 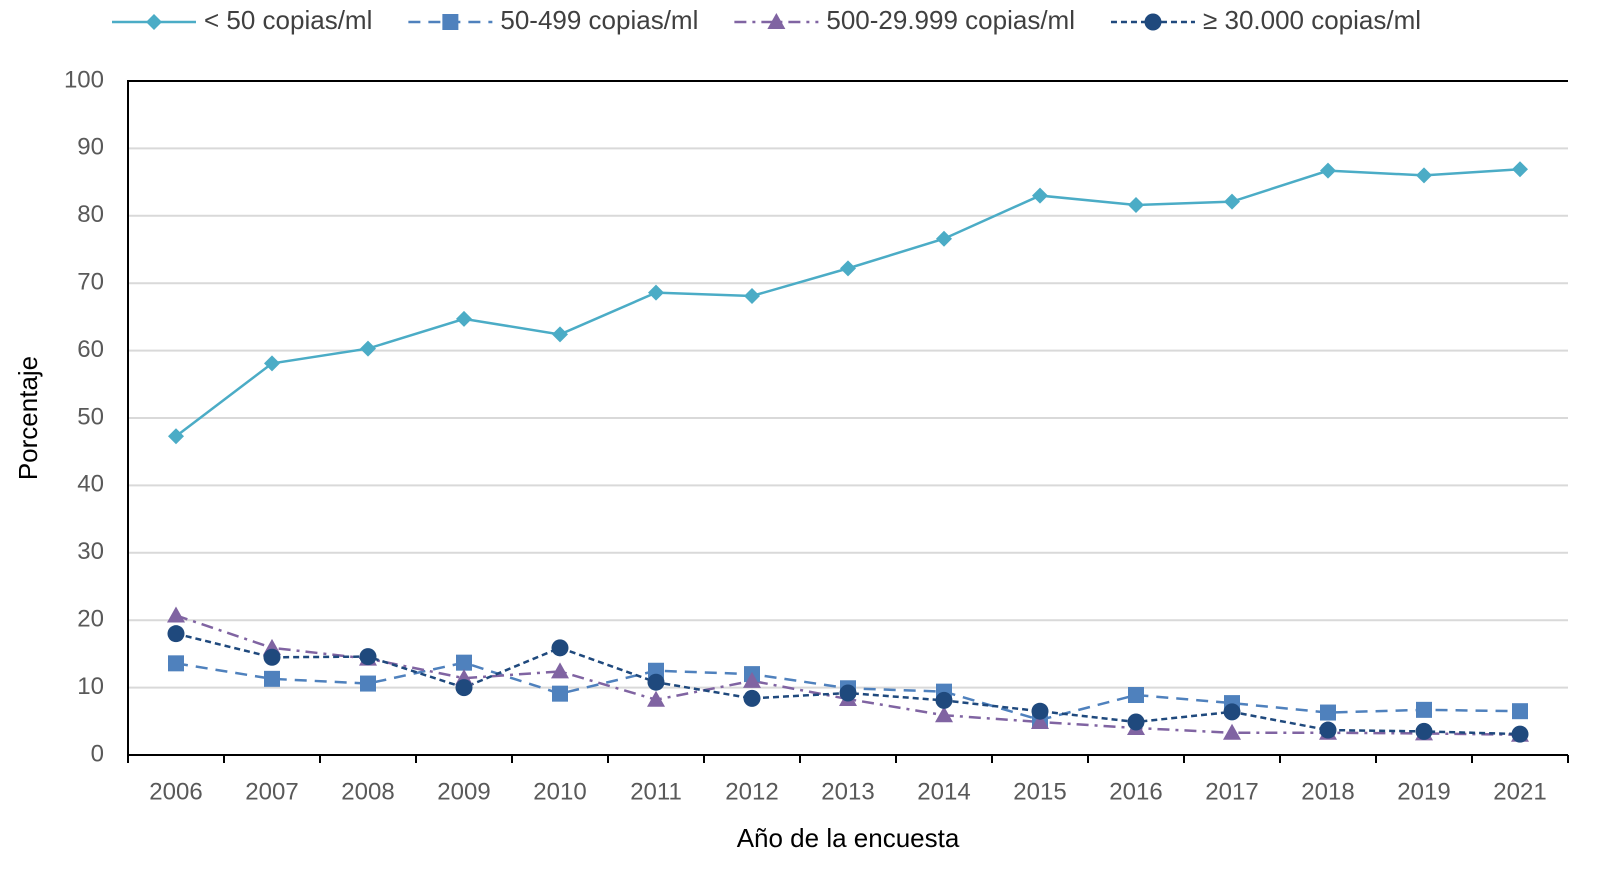 What do you see at coordinates (950, 20) in the screenshot?
I see `legend-label: 500-29.999 copias/ml` at bounding box center [950, 20].